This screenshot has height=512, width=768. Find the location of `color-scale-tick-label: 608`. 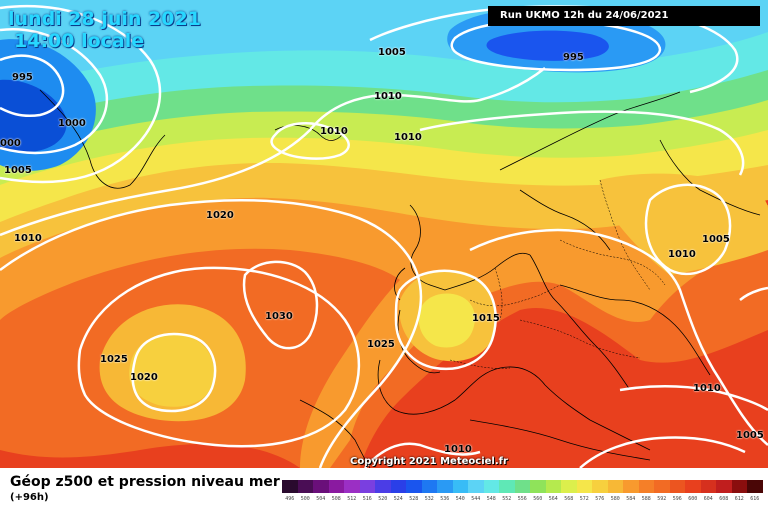

color-scale-tick-label: 608 is located at coordinates (724, 499).